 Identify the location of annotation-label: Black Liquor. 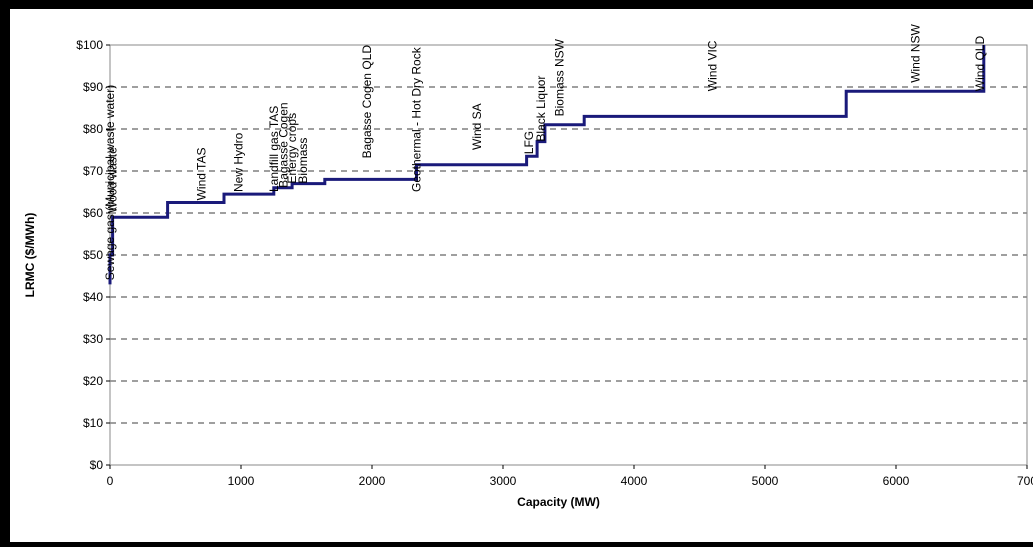
(541, 109).